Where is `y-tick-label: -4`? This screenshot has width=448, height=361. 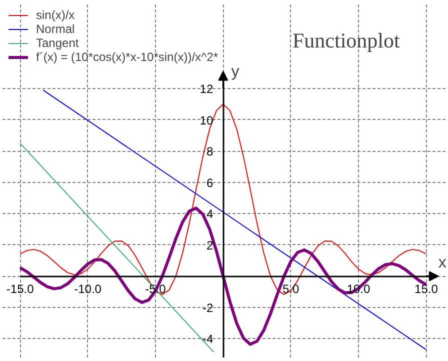 y-tick-label: -4 is located at coordinates (208, 339).